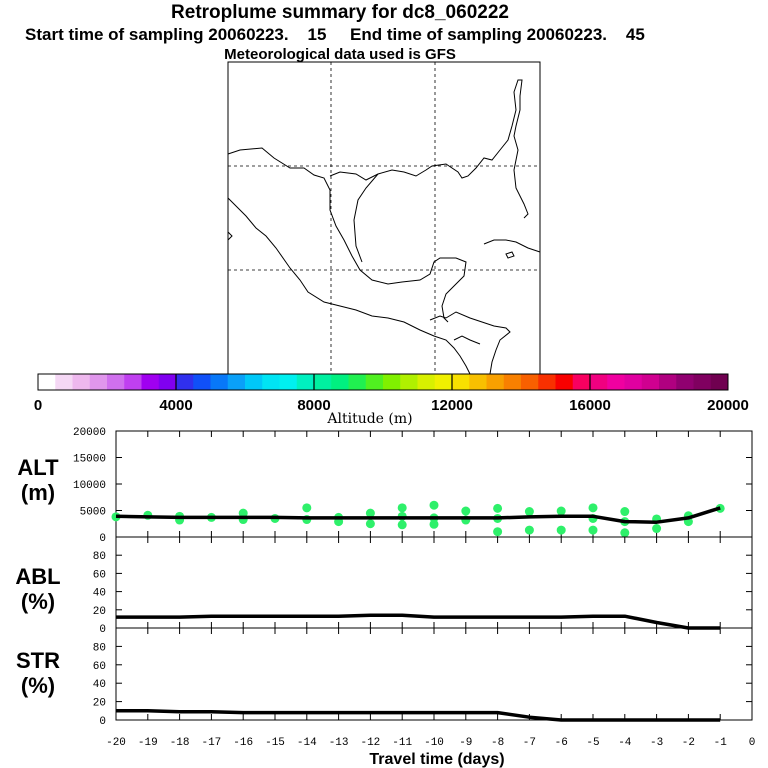  What do you see at coordinates (38, 685) in the screenshot?
I see `str-unit: (%)` at bounding box center [38, 685].